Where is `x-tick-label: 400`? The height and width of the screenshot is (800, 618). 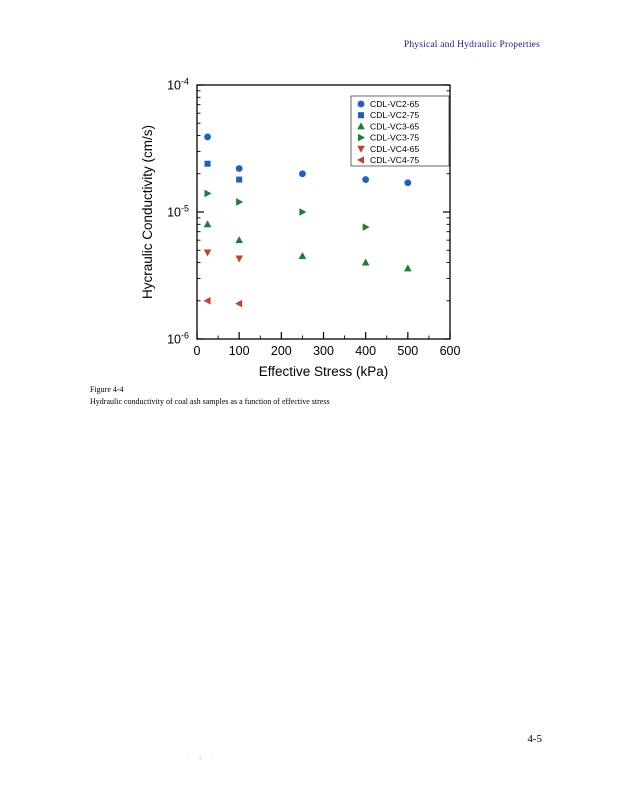 x-tick-label: 400 is located at coordinates (365, 351).